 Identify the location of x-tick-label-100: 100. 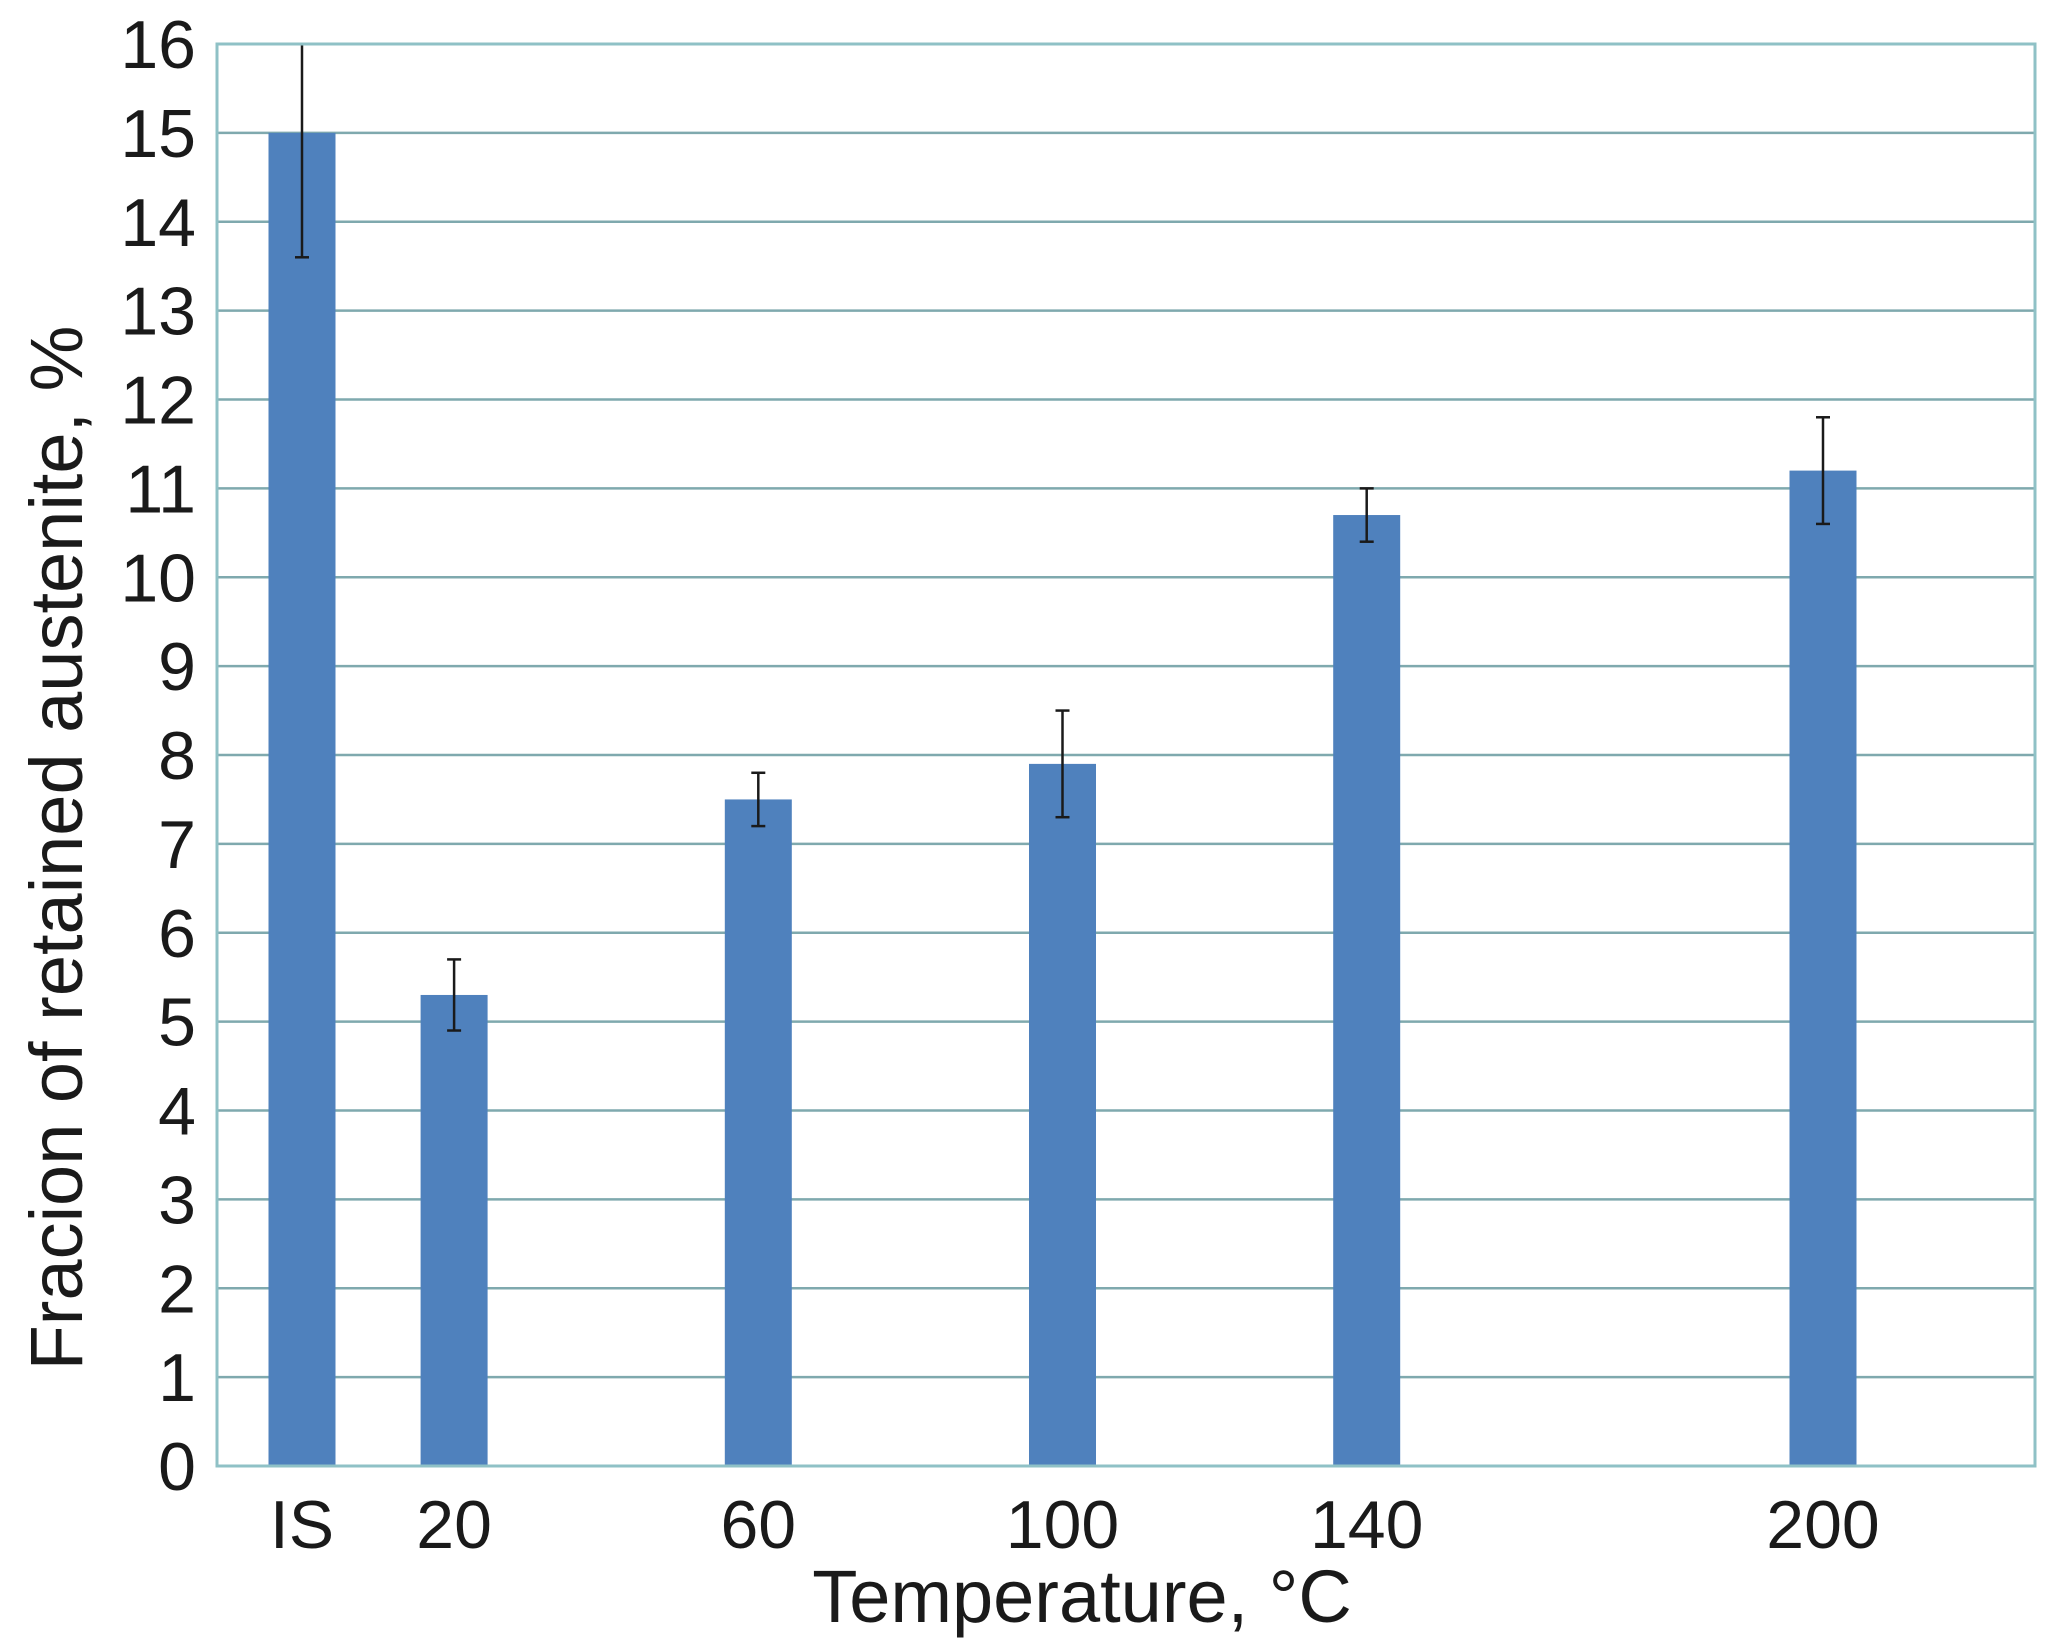
(1062, 1525).